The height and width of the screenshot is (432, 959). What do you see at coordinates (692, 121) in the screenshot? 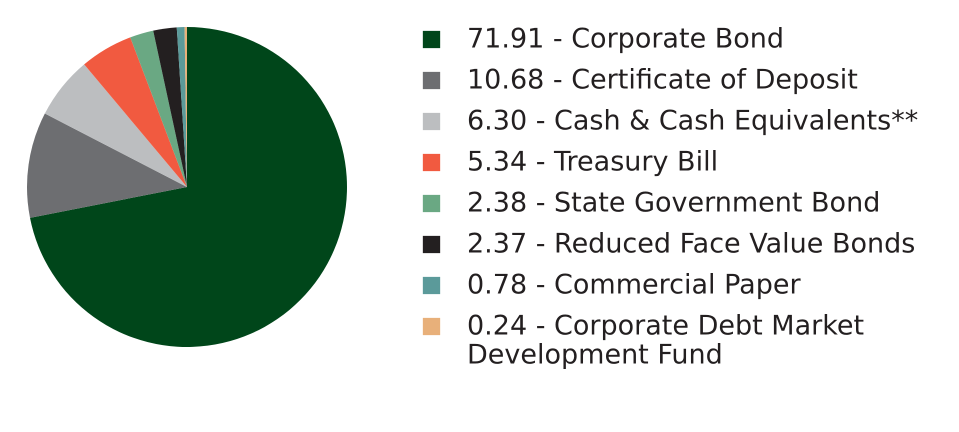
I see `legend-label: 6.30 - Cash & Cash Equivalents**` at bounding box center [692, 121].